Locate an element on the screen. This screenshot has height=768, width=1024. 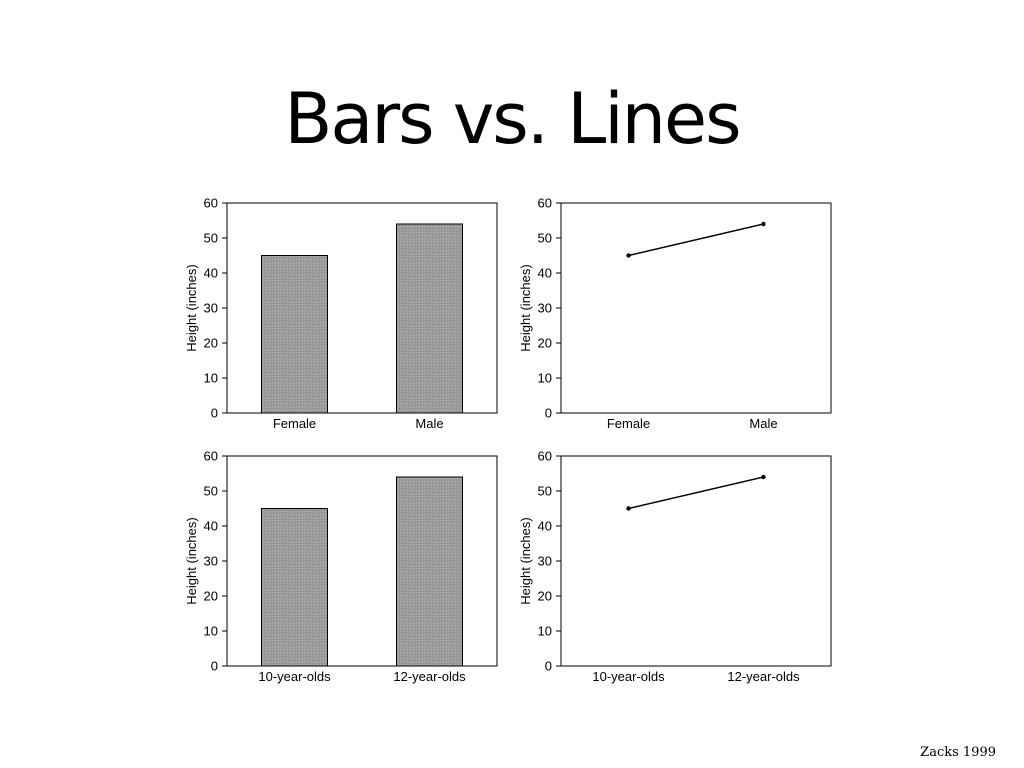
bar-12-year-olds is located at coordinates (429, 571).